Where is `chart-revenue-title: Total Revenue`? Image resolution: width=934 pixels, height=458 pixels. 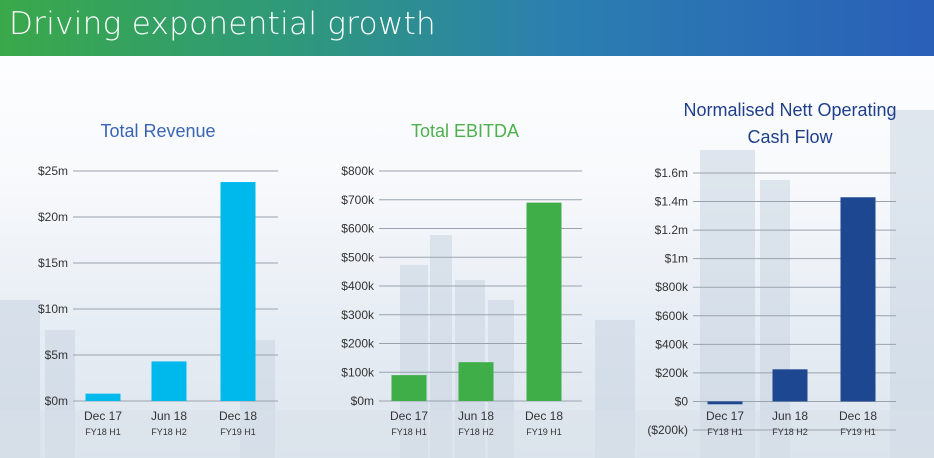 chart-revenue-title: Total Revenue is located at coordinates (157, 131).